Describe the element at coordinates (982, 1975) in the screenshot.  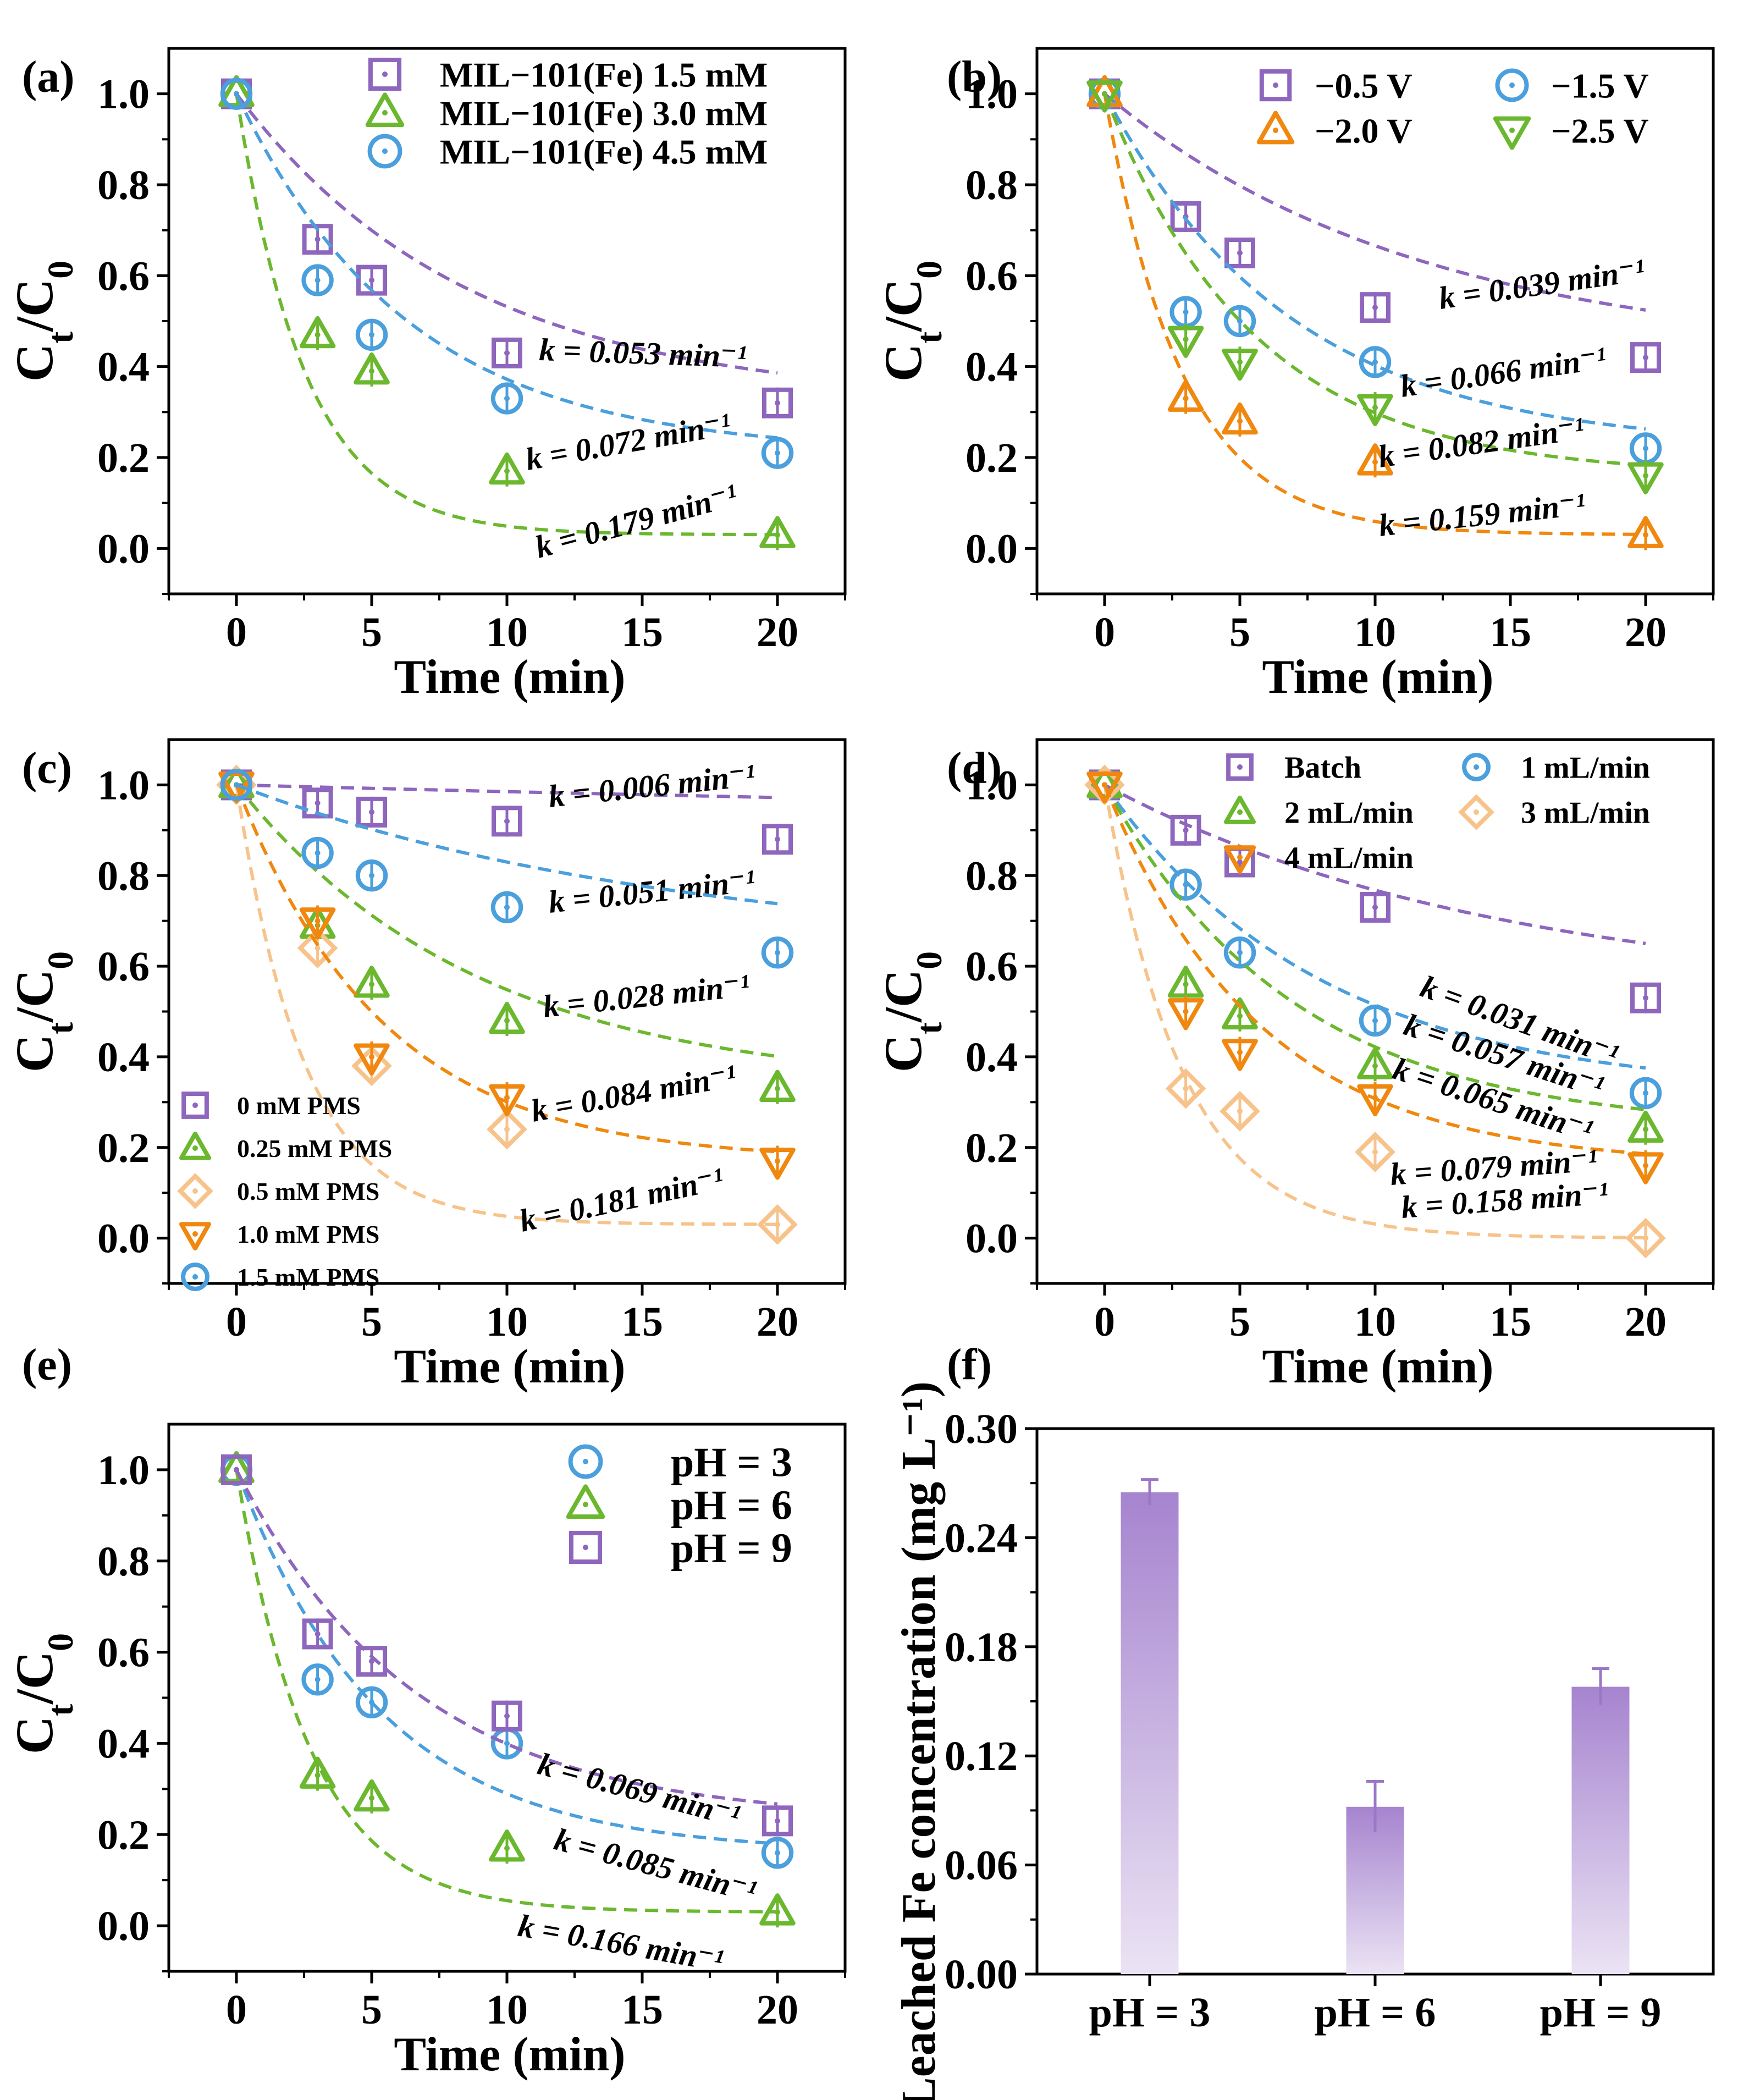
I see `y-tick-label: 0.00` at that location.